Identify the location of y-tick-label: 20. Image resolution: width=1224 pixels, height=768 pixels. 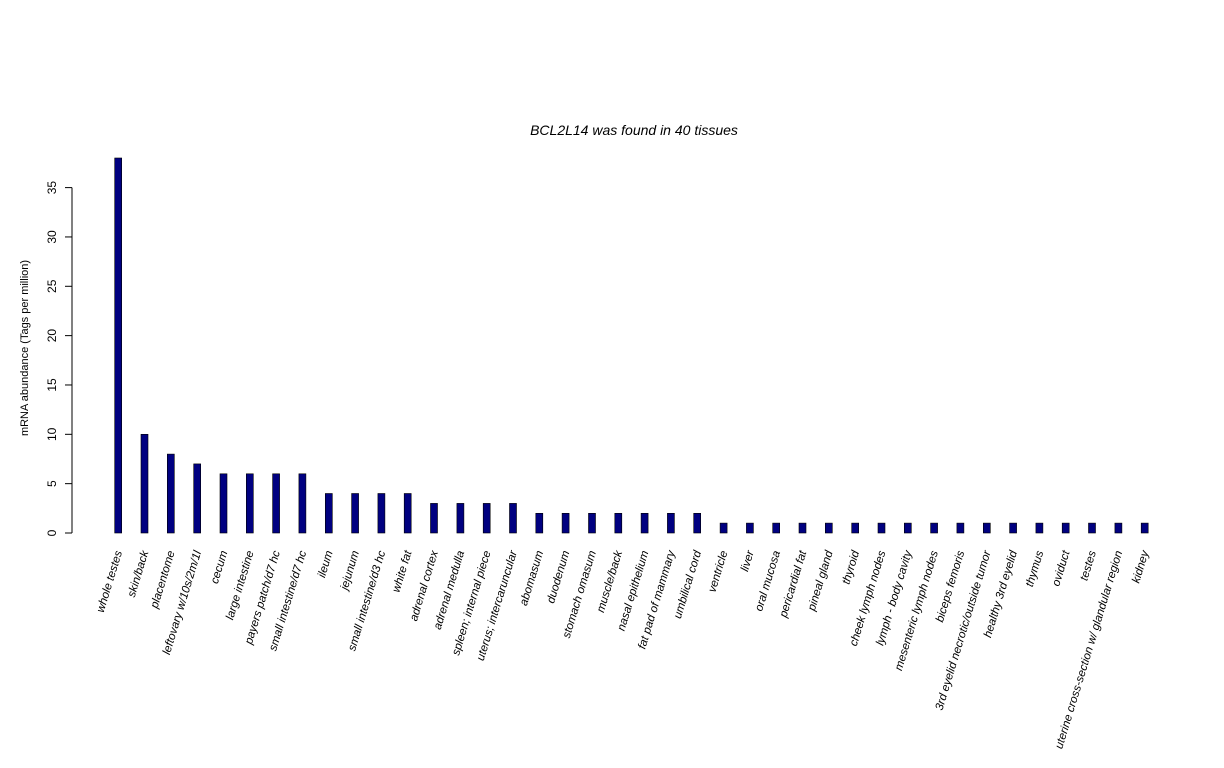
(52, 336).